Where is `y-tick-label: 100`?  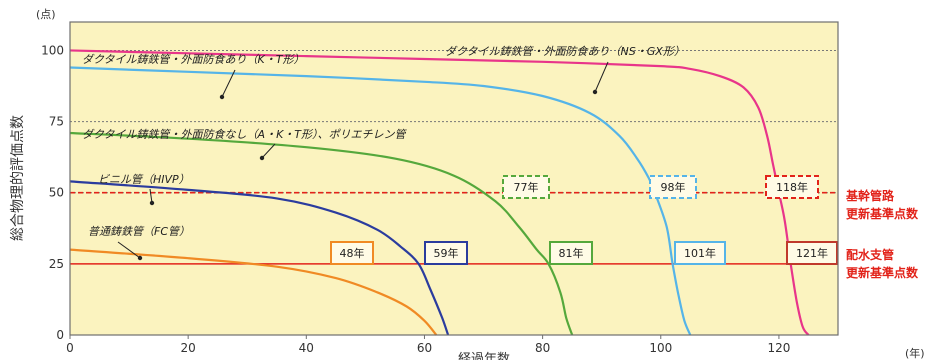 y-tick-label: 100 is located at coordinates (52, 50).